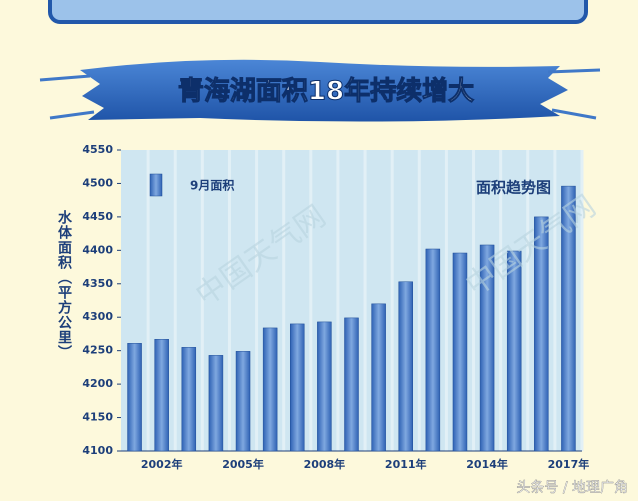  What do you see at coordinates (97, 149) in the screenshot?
I see `y-tick-label: 4550` at bounding box center [97, 149].